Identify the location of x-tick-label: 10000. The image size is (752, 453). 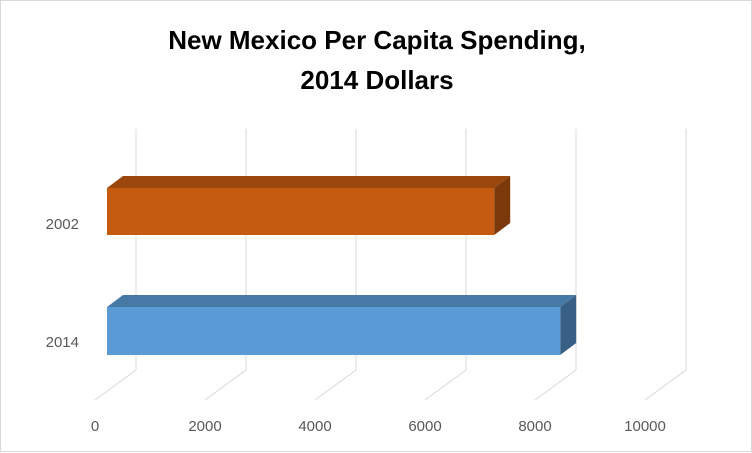
(645, 426).